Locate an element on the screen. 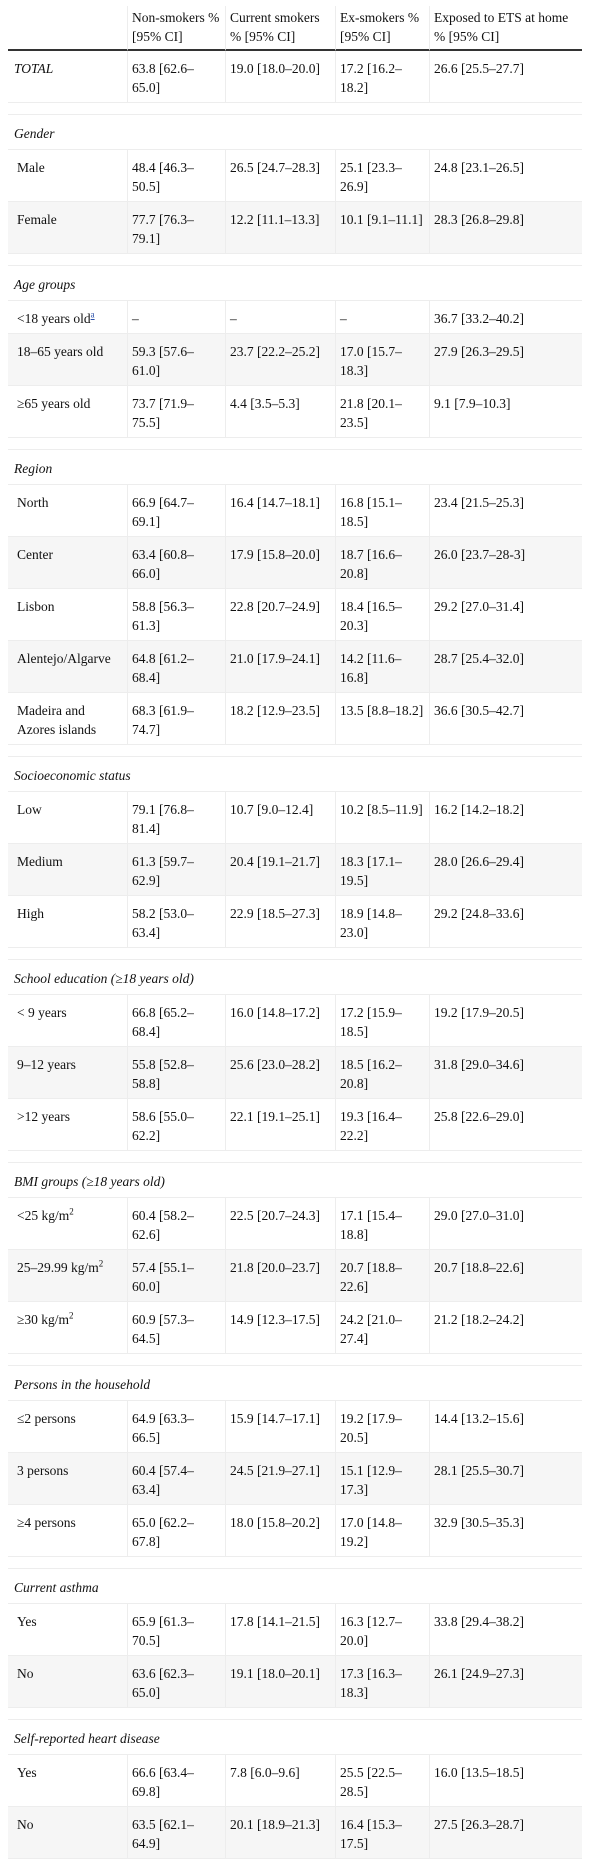 The width and height of the screenshot is (590, 1859). row-label: 25–29.99 kg/m2 is located at coordinates (68, 1276).